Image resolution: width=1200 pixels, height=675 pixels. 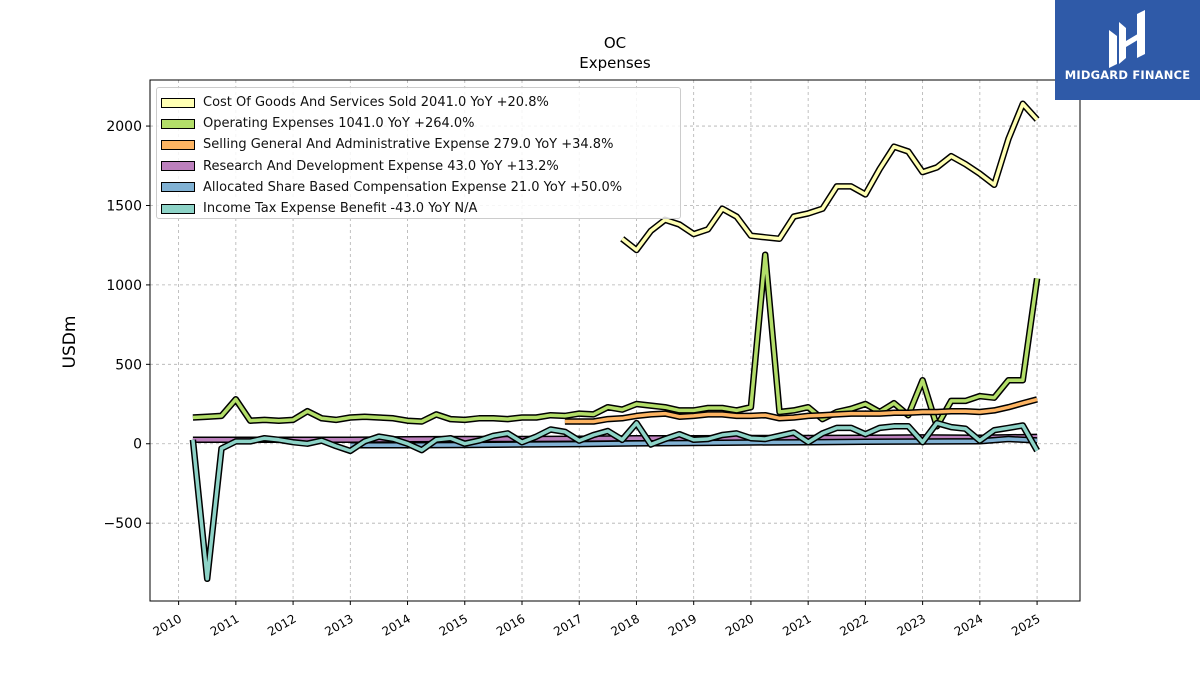 What do you see at coordinates (968, 624) in the screenshot?
I see `x-tick-label: 2024` at bounding box center [968, 624].